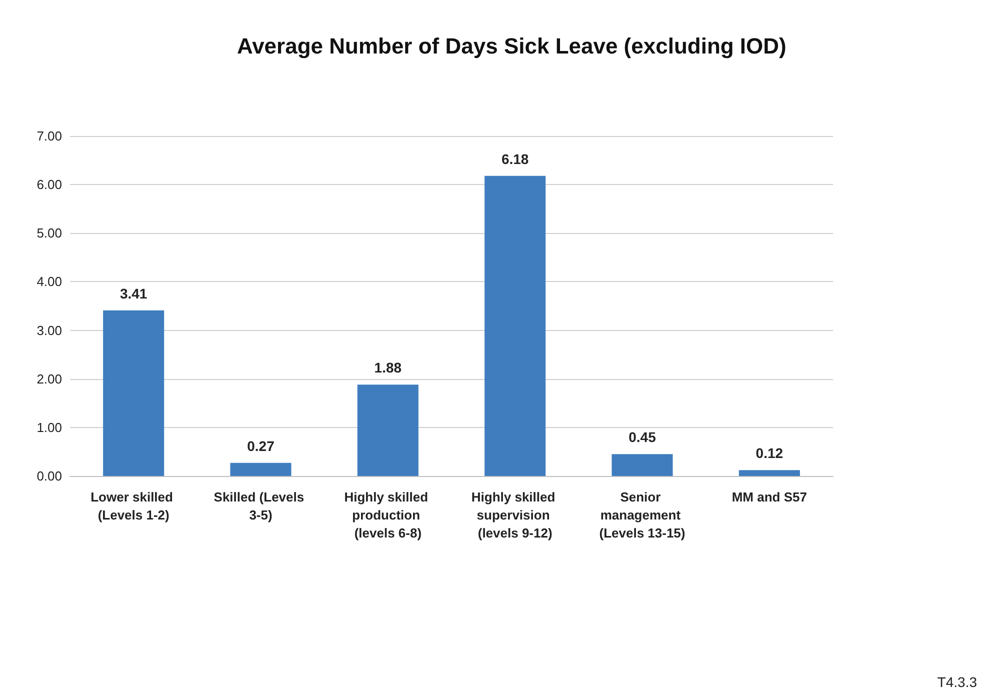 The image size is (983, 695). I want to click on y-tick-label: 3.00, so click(49, 330).